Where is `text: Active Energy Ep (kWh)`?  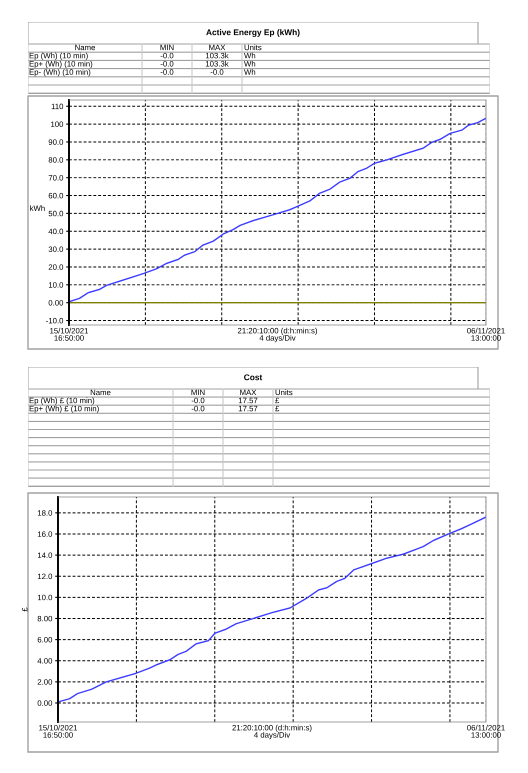 text: Active Energy Ep (kWh) is located at coordinates (253, 33).